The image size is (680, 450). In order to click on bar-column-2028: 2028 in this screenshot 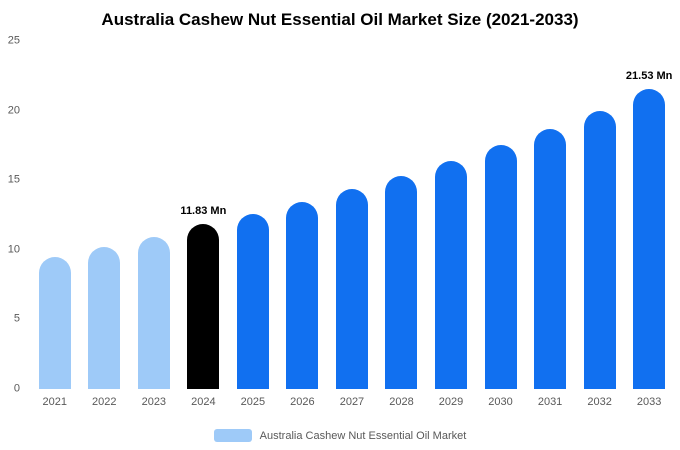, I will do `click(402, 224)`.